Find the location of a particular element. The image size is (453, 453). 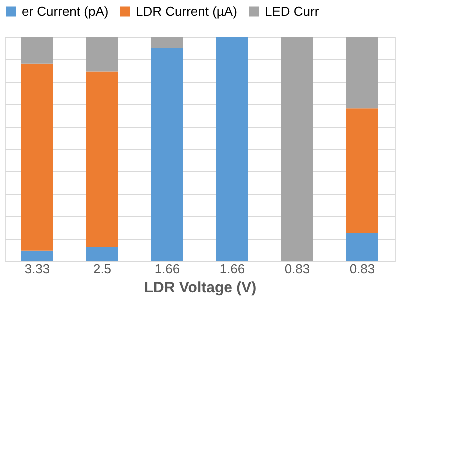

legend-label: er Current (pA) is located at coordinates (65, 11).